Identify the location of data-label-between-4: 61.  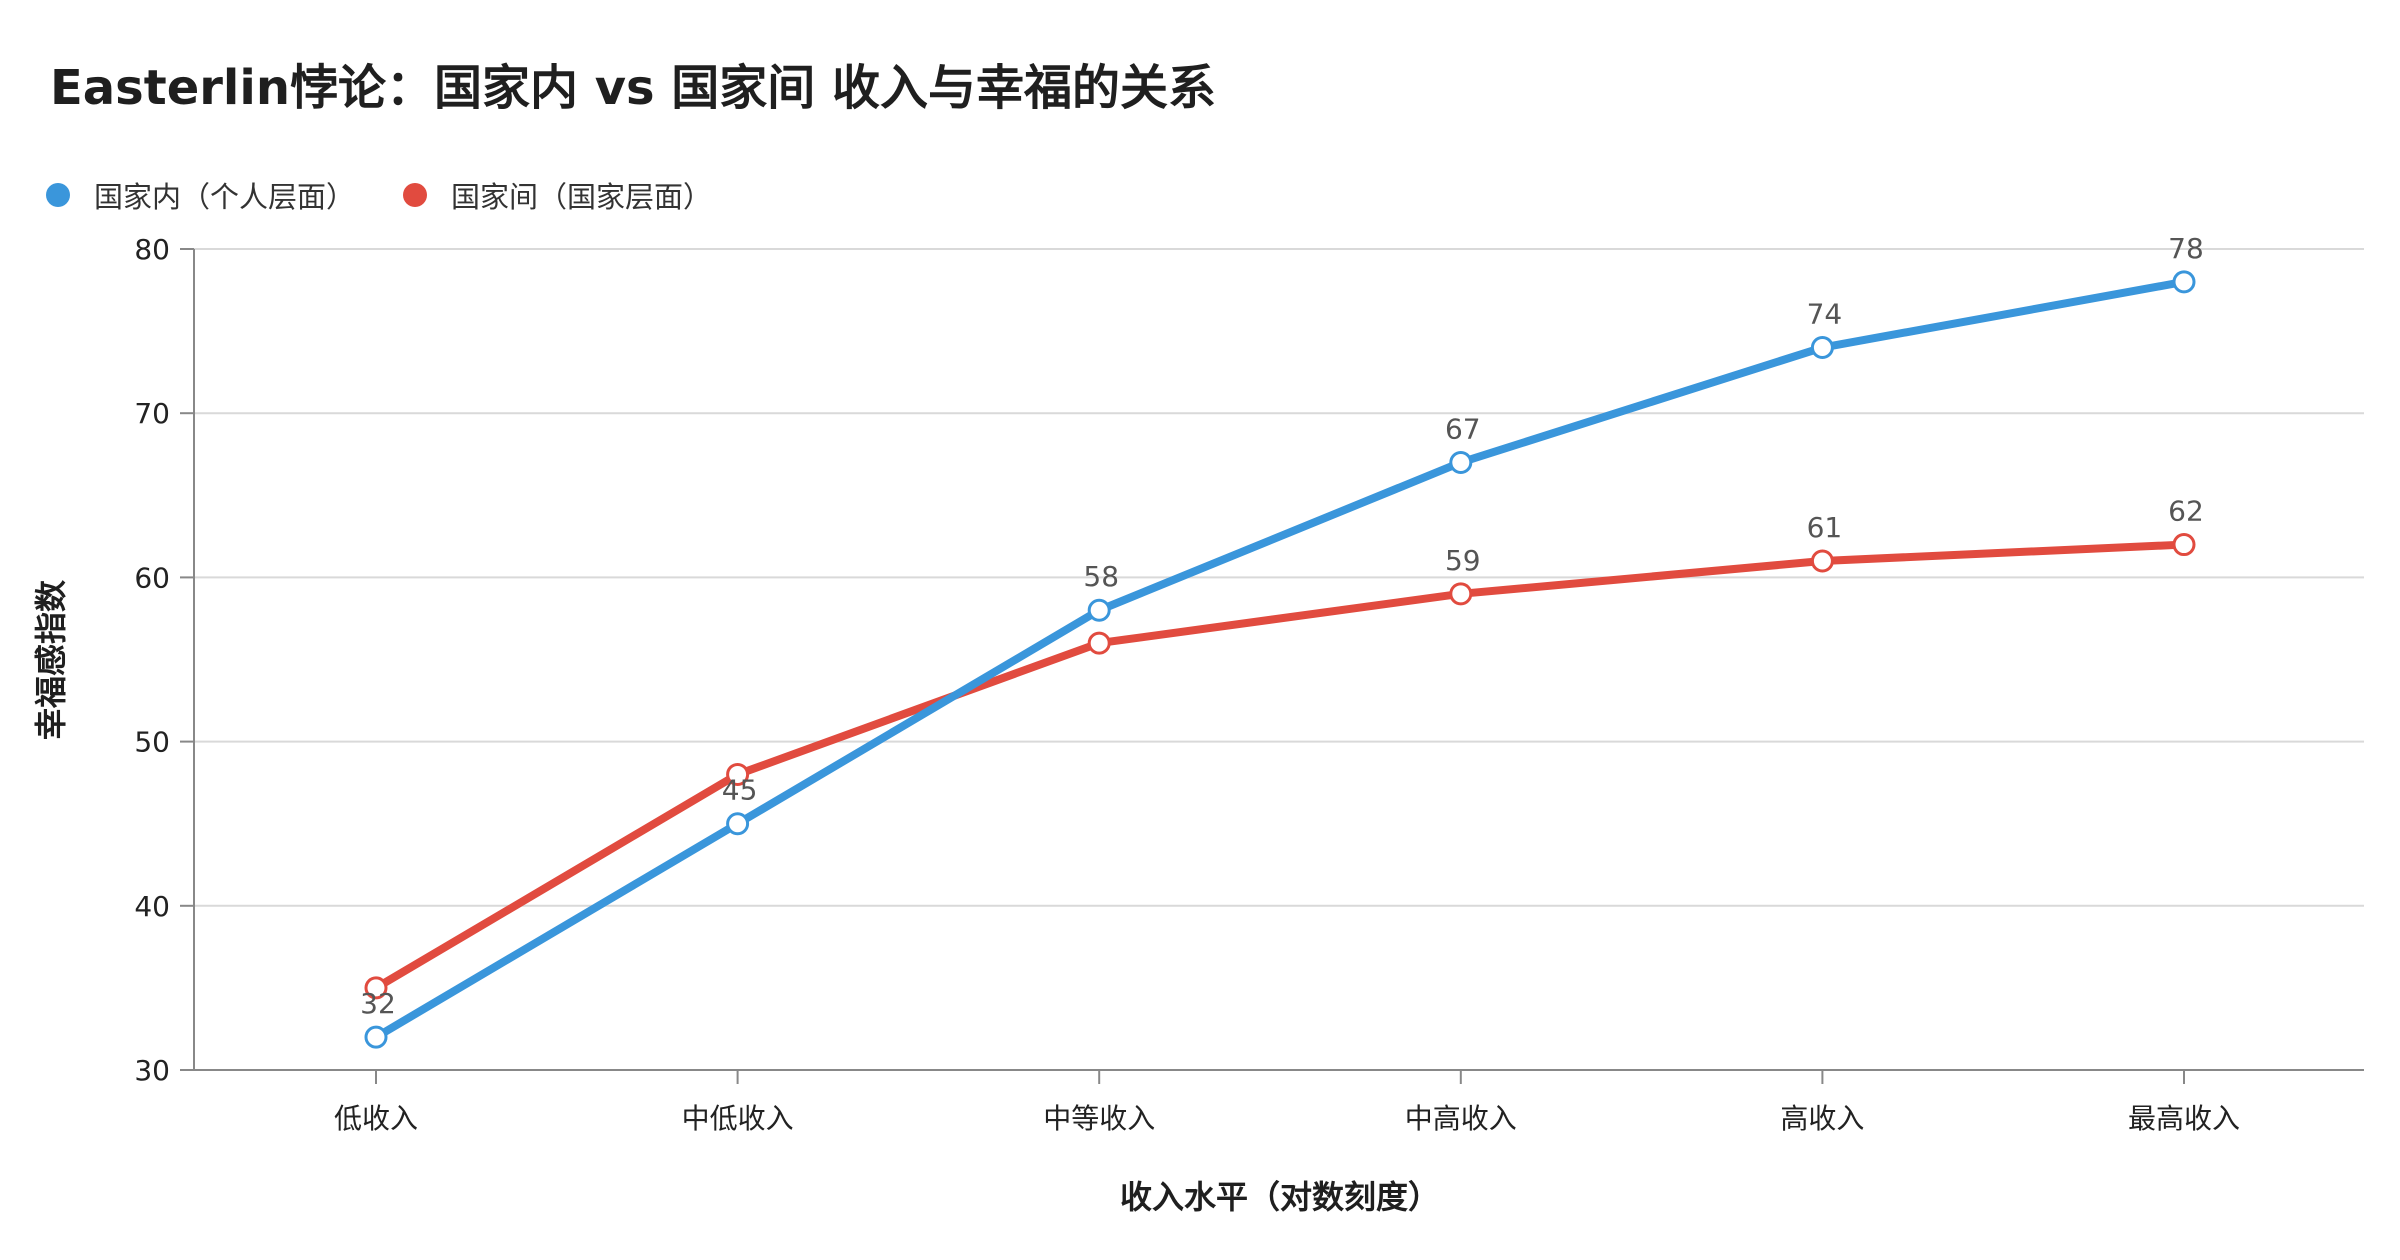
(1825, 527).